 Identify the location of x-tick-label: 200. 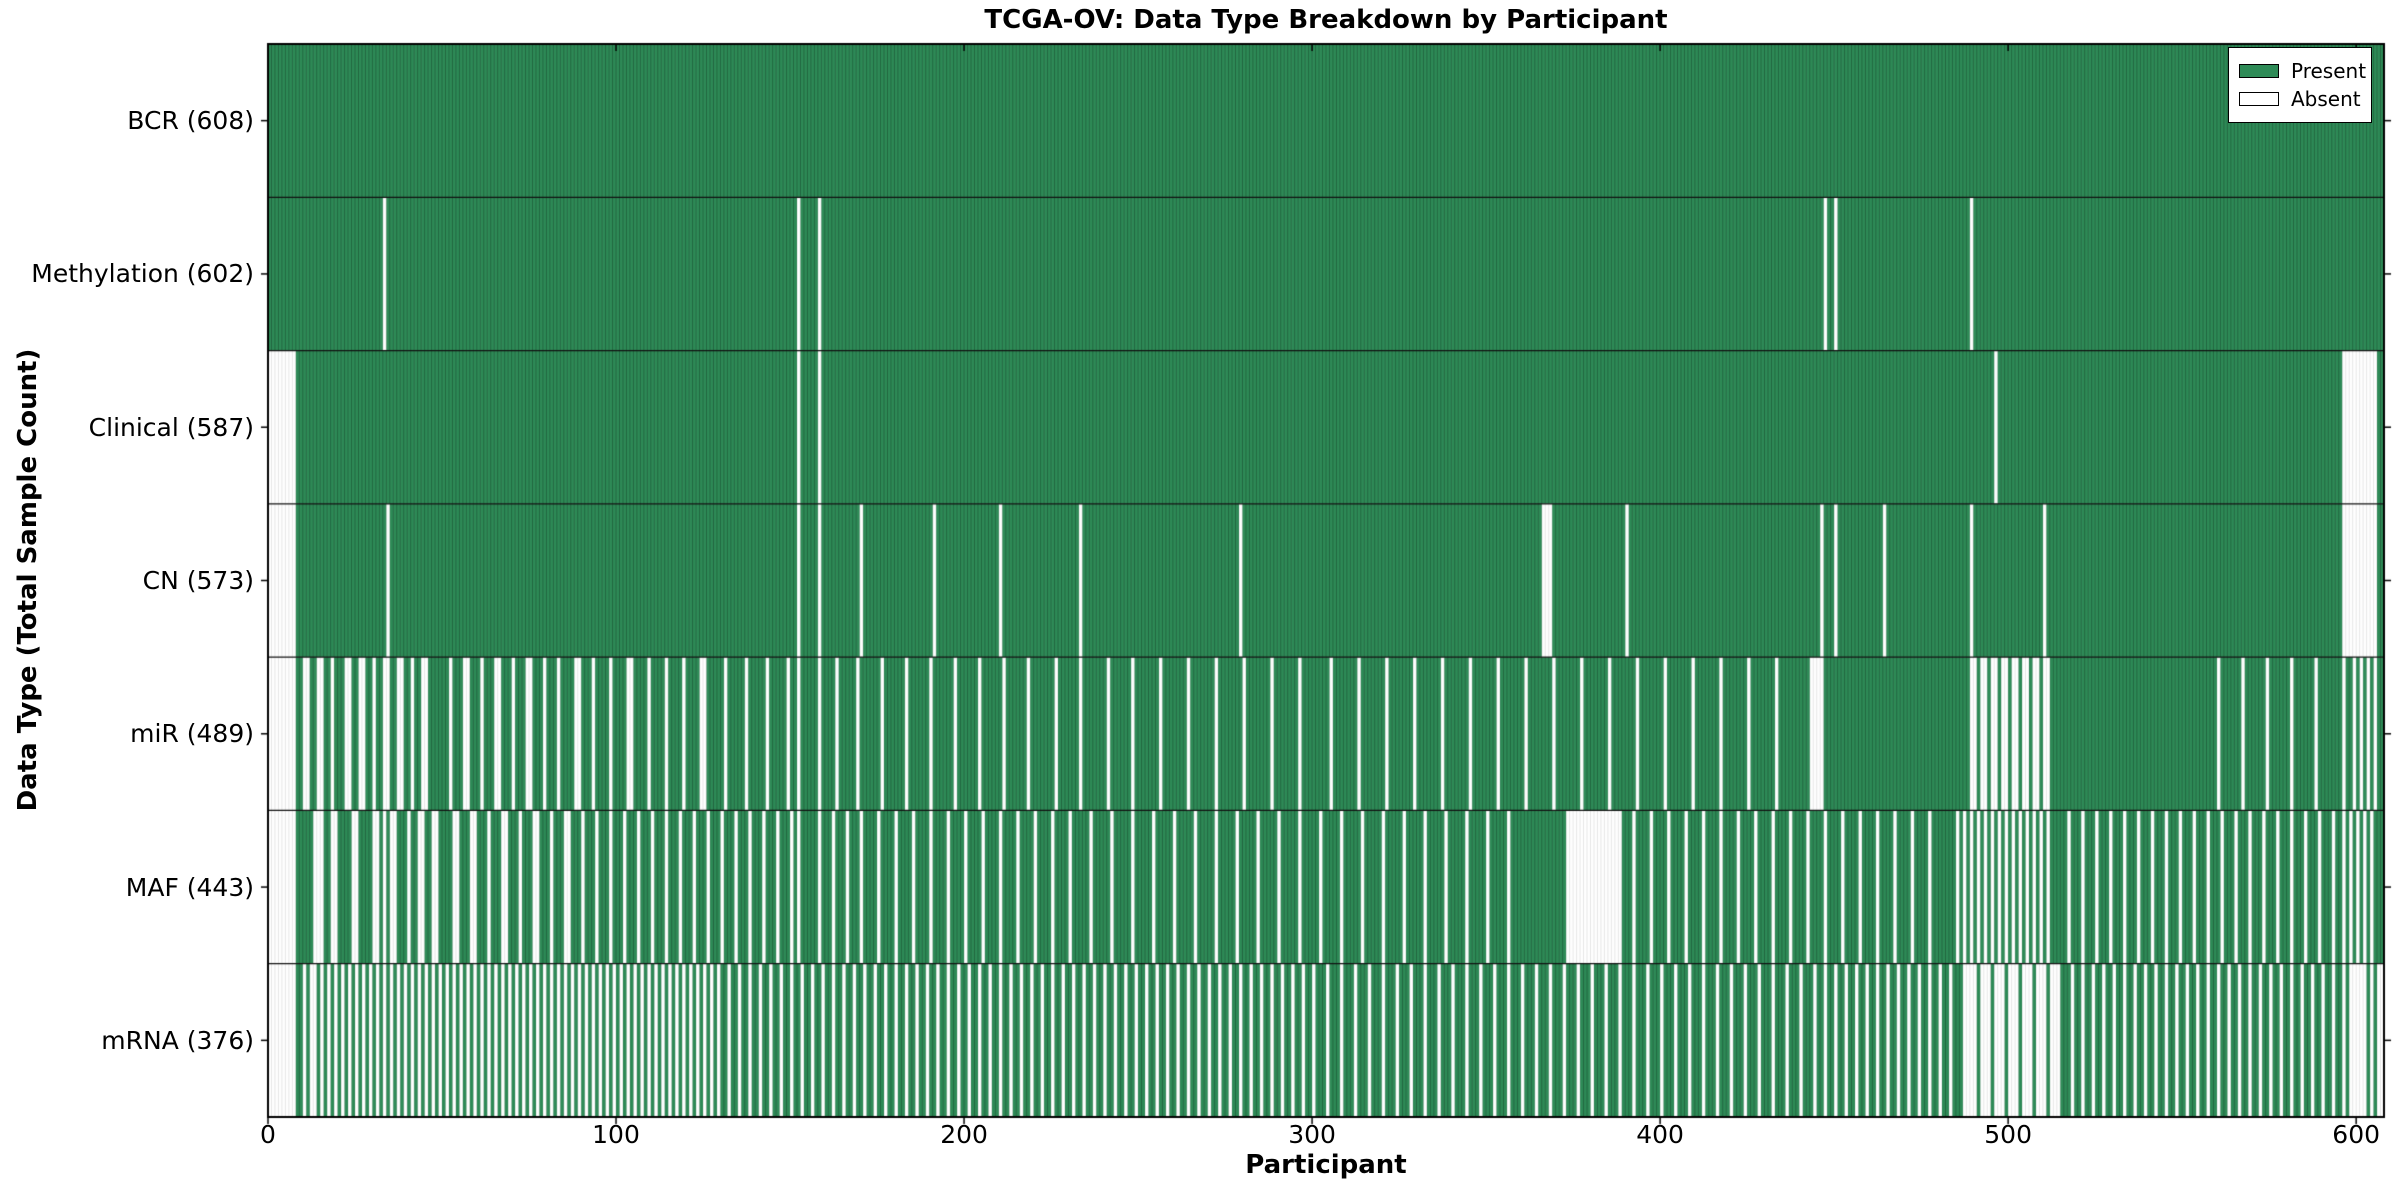
(964, 1134).